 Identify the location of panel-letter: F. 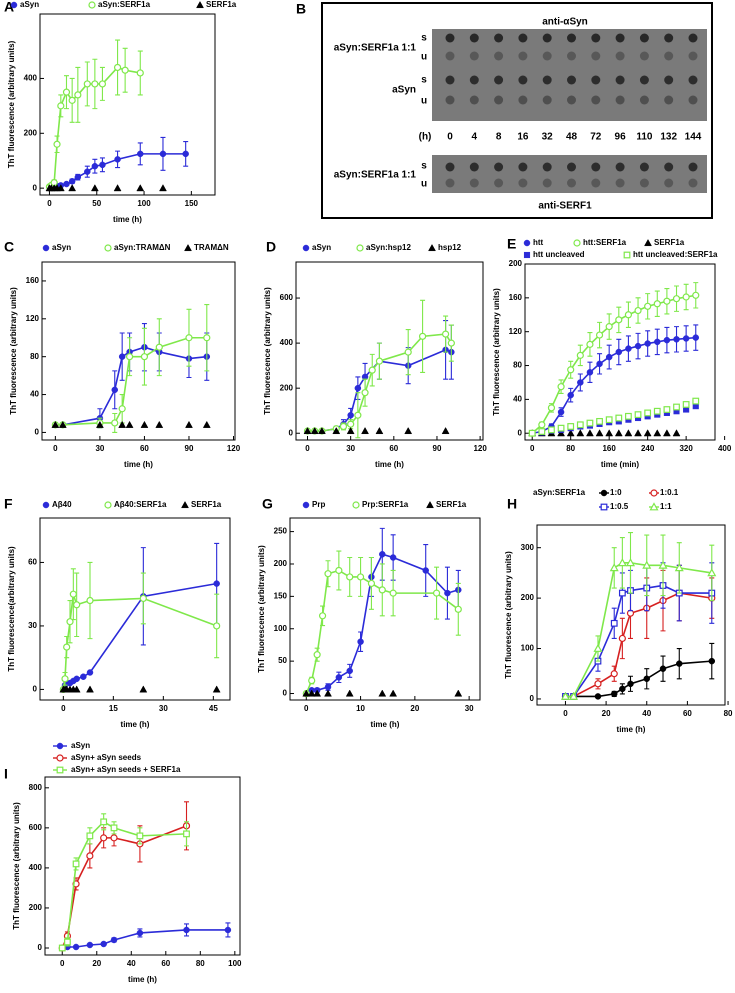
(8, 504).